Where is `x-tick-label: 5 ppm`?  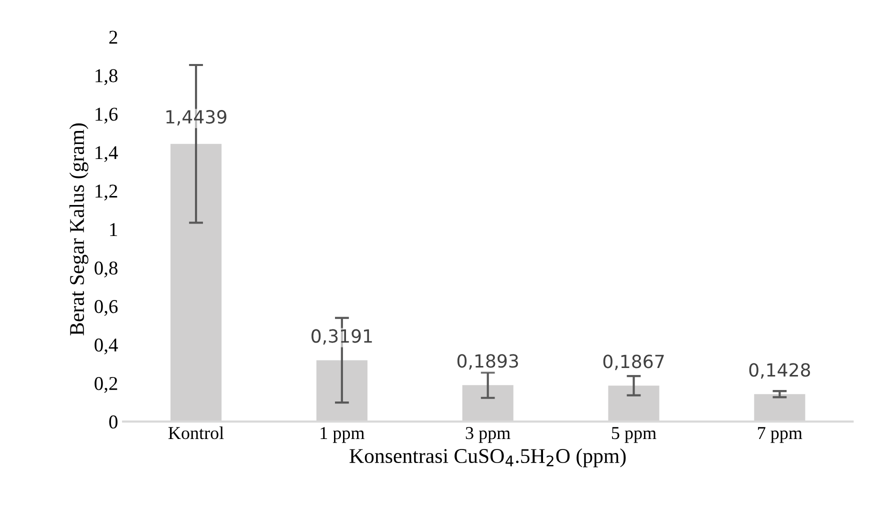 x-tick-label: 5 ppm is located at coordinates (634, 435).